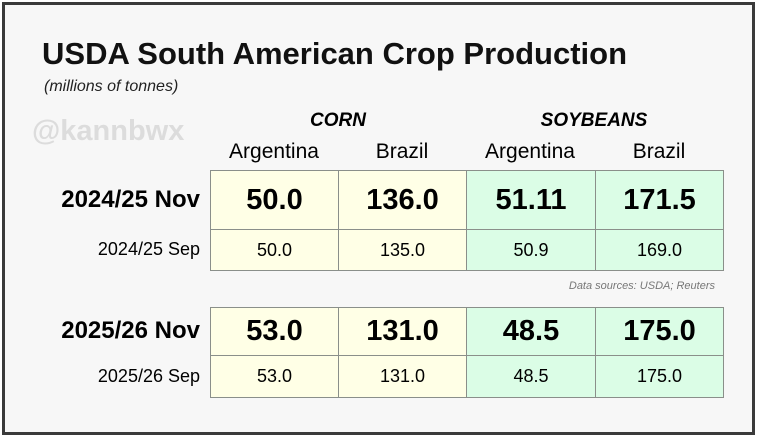  What do you see at coordinates (108, 131) in the screenshot?
I see `watermark: @kannbwx` at bounding box center [108, 131].